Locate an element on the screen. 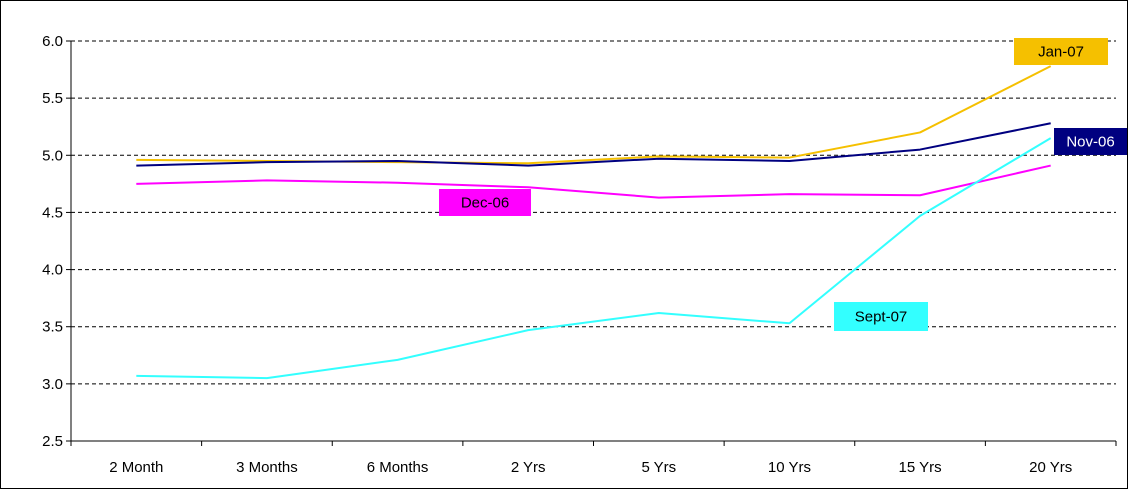 This screenshot has width=1128, height=489. y-tick-label: 3.5 is located at coordinates (52, 327).